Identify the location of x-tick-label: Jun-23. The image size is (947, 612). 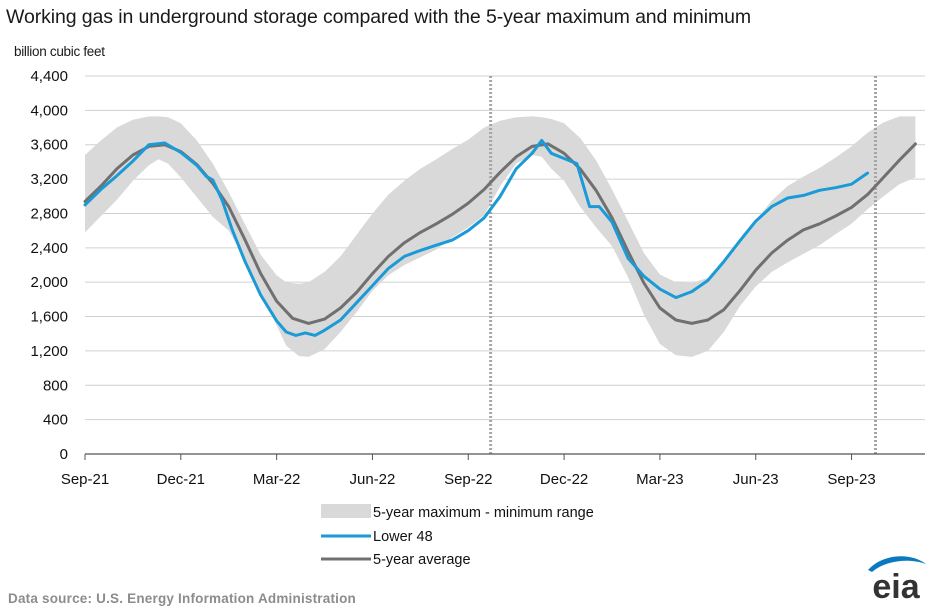
(756, 479).